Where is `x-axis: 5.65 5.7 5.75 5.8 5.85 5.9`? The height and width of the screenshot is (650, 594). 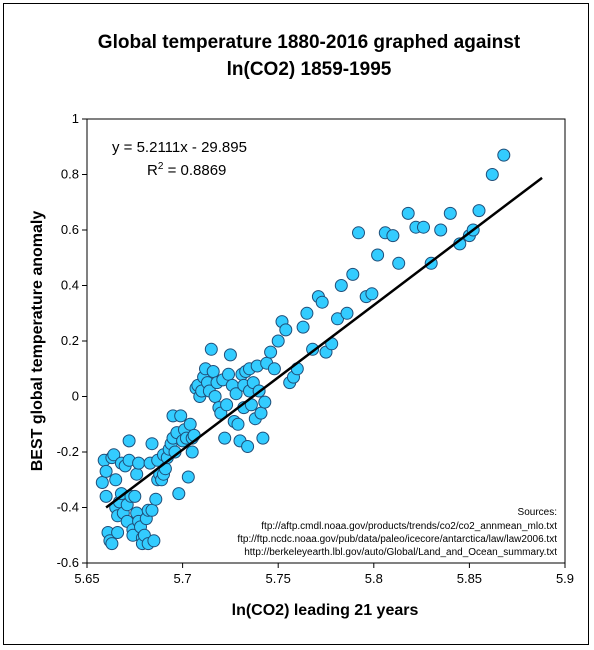
x-axis: 5.65 5.7 5.75 5.8 5.85 5.9 is located at coordinates (324, 574).